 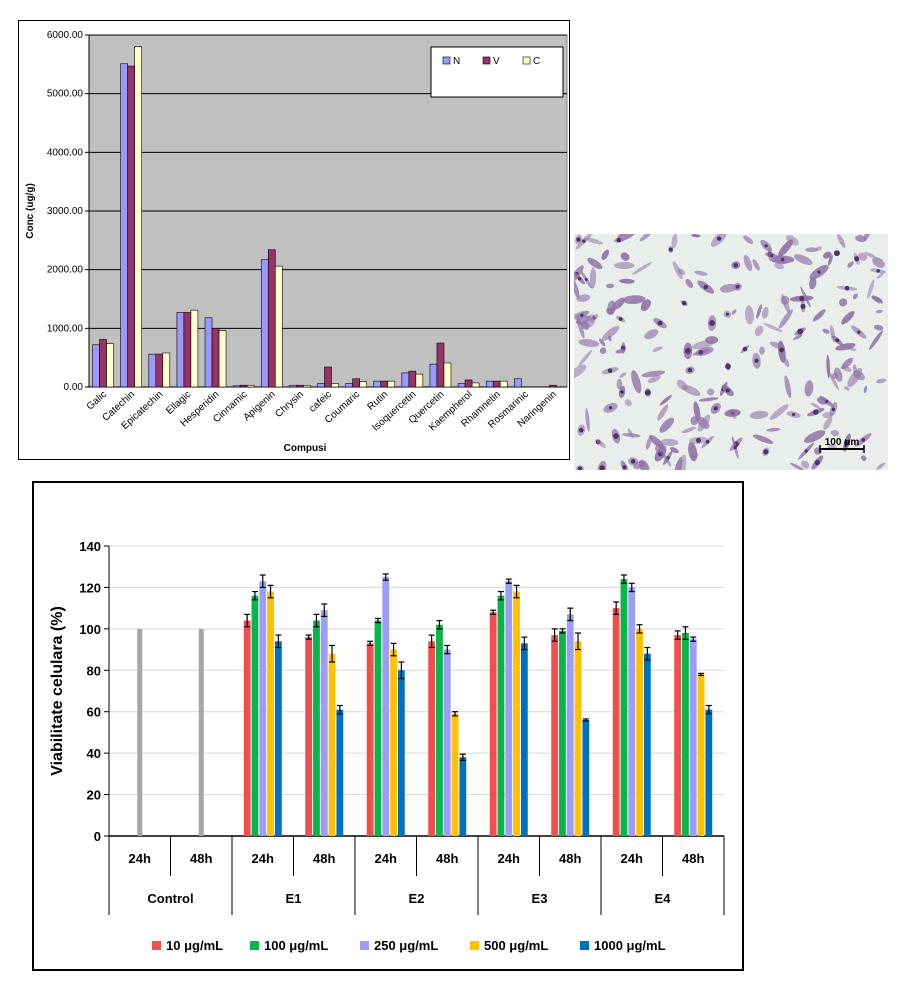 What do you see at coordinates (496, 61) in the screenshot?
I see `legend-label-V: V` at bounding box center [496, 61].